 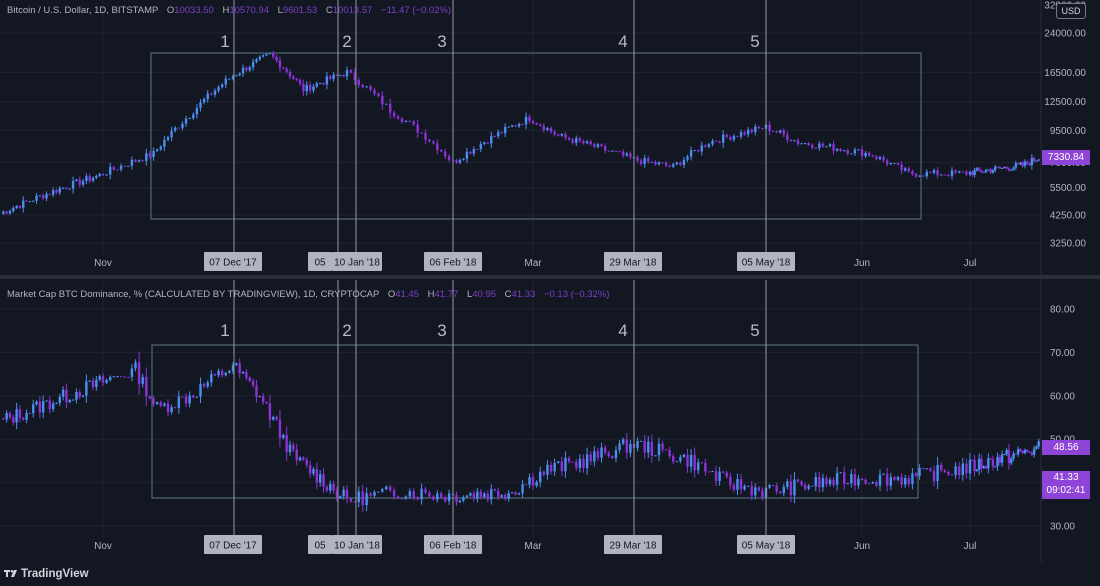 I want to click on tradingview-logo: TradingView, so click(x=46, y=574).